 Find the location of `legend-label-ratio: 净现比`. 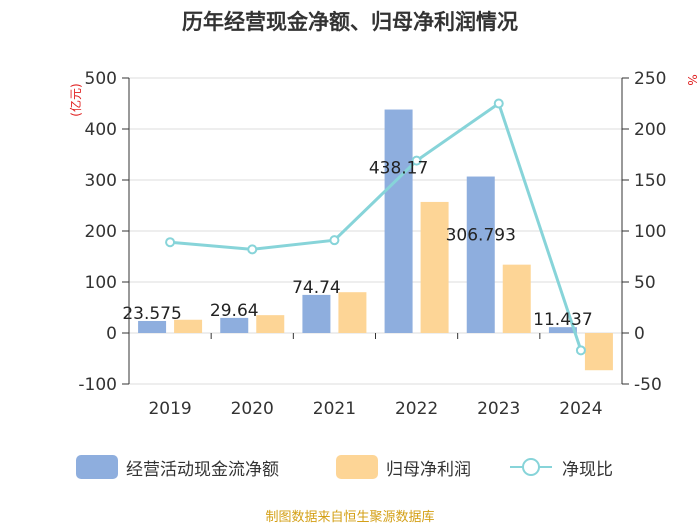

legend-label-ratio: 净现比 is located at coordinates (587, 469).